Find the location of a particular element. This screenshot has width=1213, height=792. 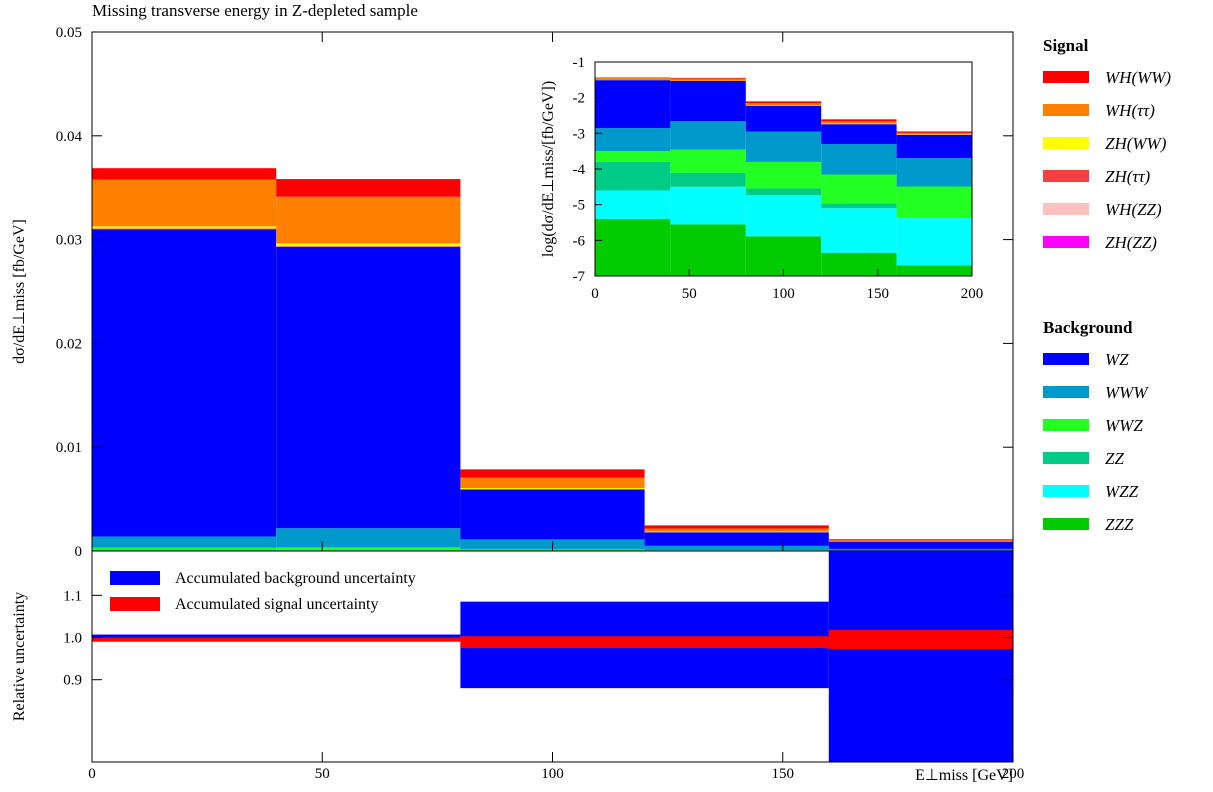

y-axis-label: dσ/dE⊥miss [fb/GeV] is located at coordinates (19, 291).